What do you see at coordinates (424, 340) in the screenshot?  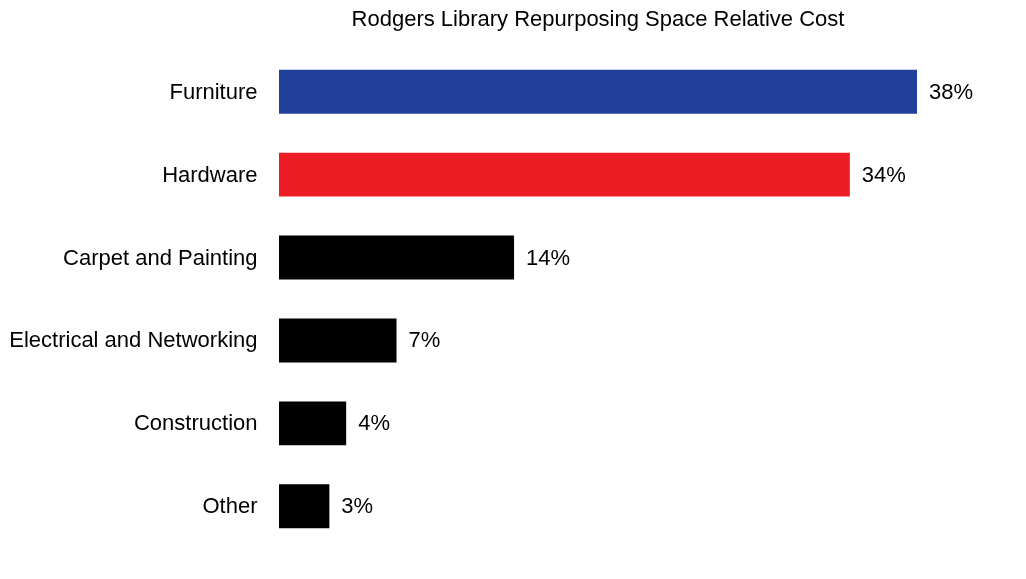 I see `data-label: 7%` at bounding box center [424, 340].